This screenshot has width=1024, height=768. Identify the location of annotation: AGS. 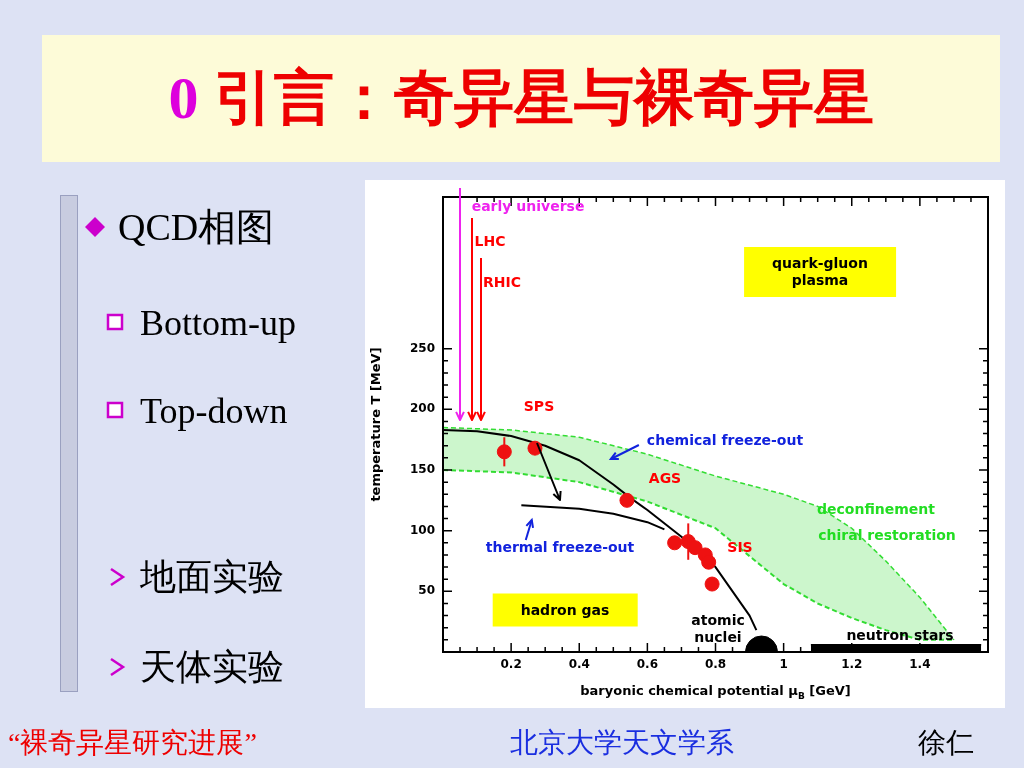
(665, 477).